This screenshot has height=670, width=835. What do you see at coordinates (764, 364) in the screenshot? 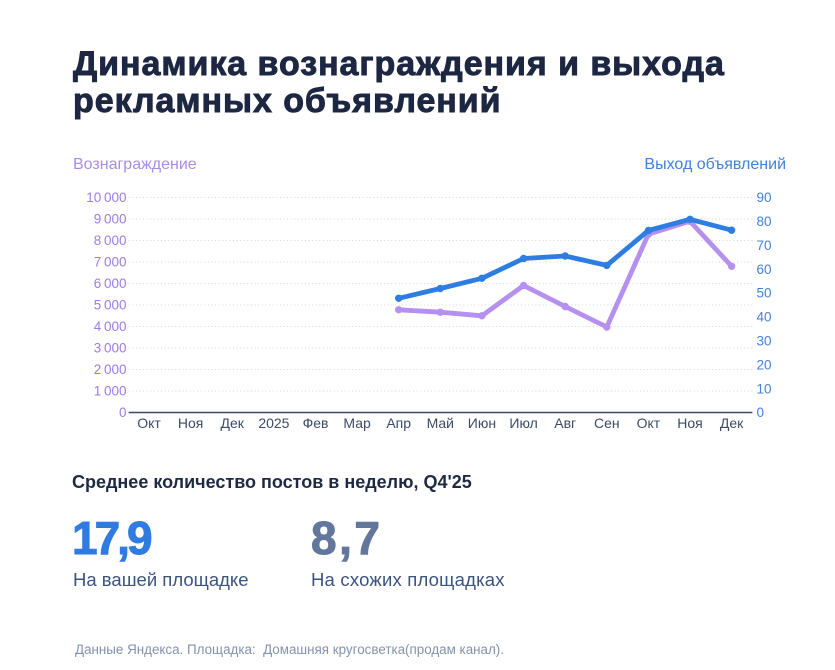
I see `svg-text: 20` at bounding box center [764, 364].